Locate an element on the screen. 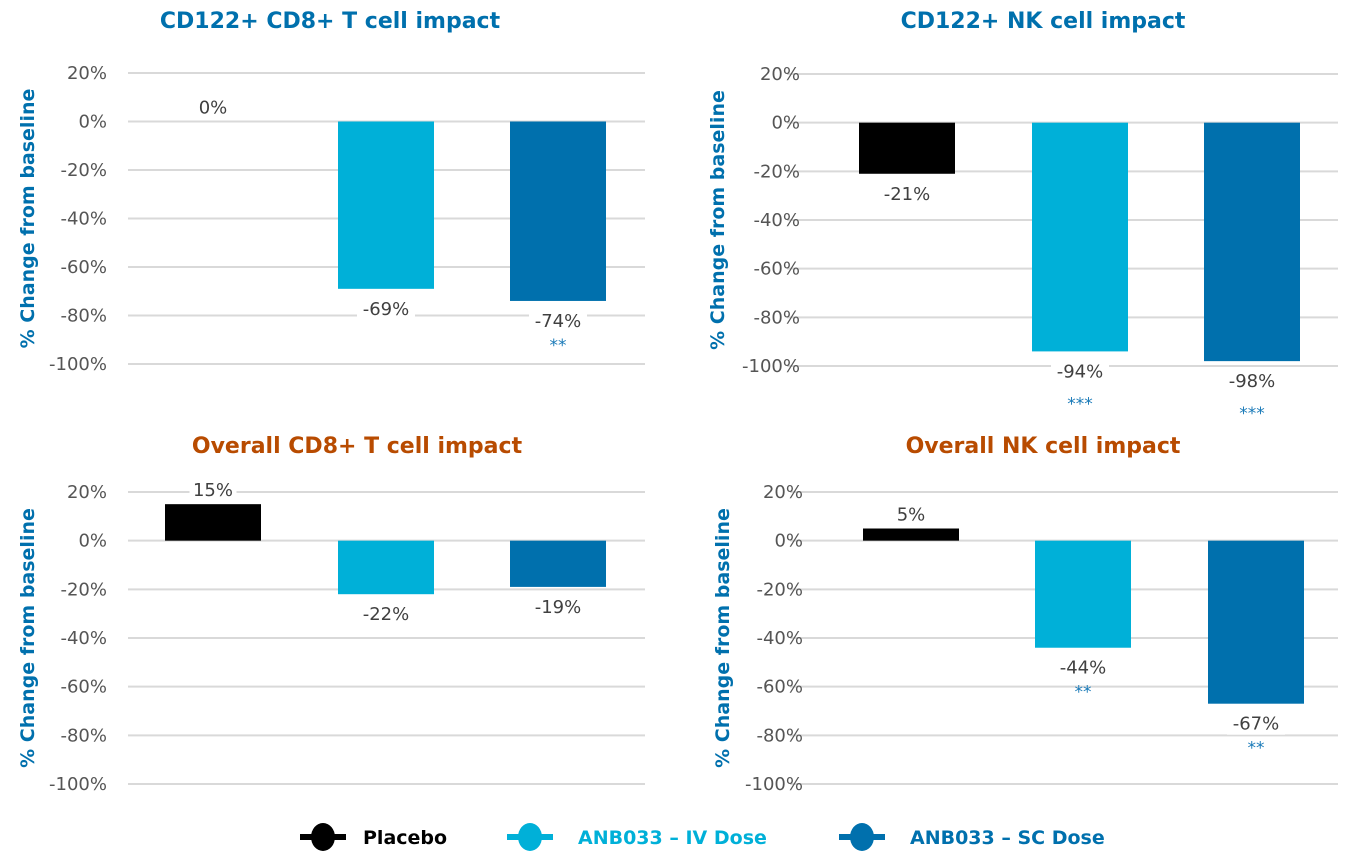 The width and height of the screenshot is (1346, 855). data-label: -22% is located at coordinates (386, 614).